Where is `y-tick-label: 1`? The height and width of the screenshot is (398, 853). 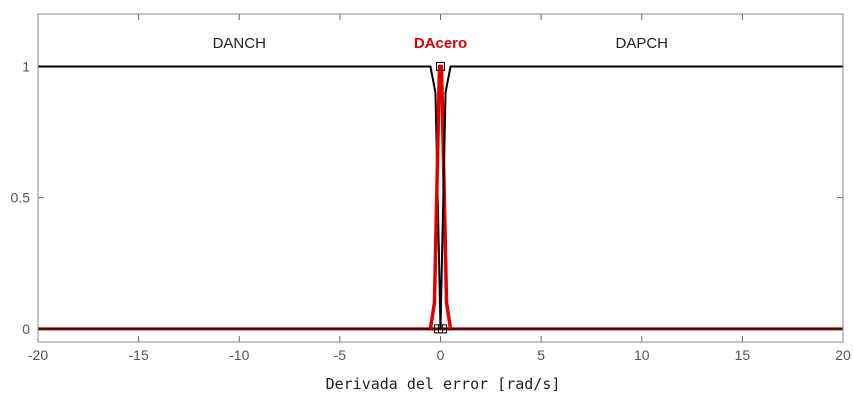
y-tick-label: 1 is located at coordinates (26, 66).